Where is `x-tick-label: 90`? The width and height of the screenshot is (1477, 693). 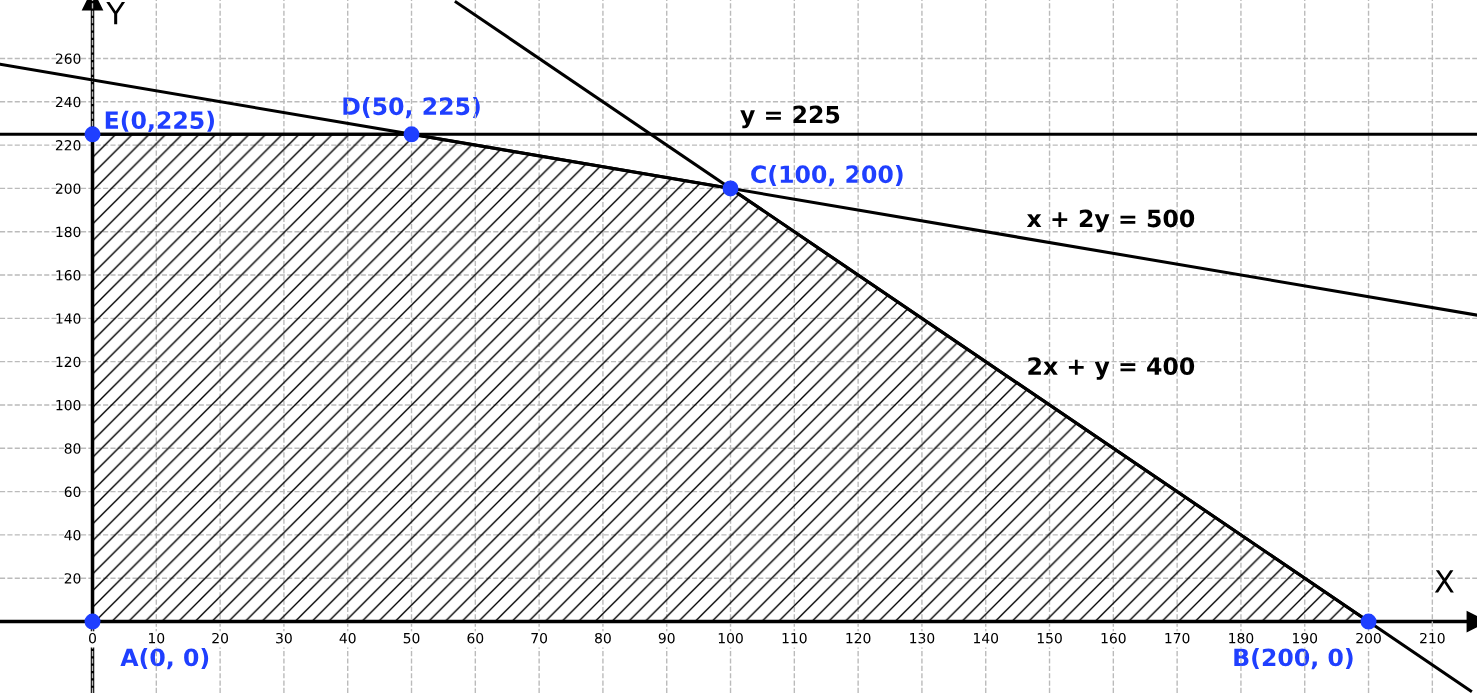
x-tick-label: 90 is located at coordinates (666, 638).